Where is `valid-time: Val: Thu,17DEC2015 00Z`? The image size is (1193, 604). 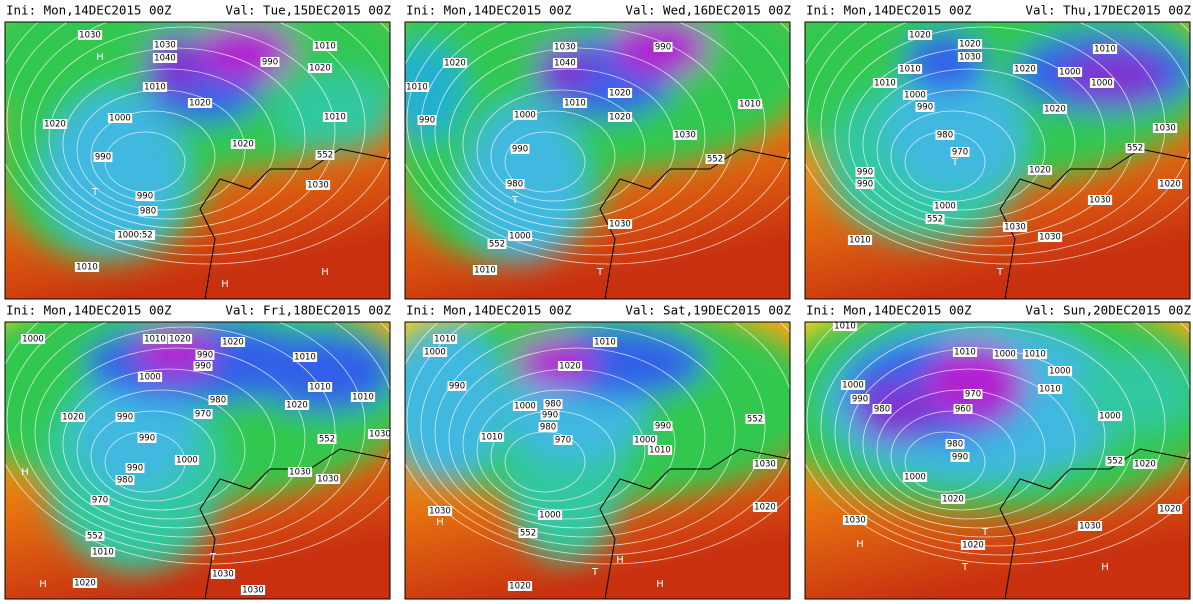
valid-time: Val: Thu,17DEC2015 00Z is located at coordinates (1108, 10).